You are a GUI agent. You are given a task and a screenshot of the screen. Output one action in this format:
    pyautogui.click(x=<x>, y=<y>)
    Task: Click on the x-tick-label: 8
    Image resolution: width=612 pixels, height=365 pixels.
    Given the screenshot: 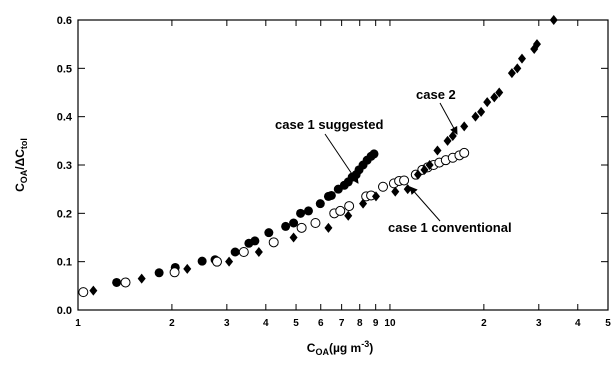 What is the action you would take?
    pyautogui.click(x=360, y=323)
    